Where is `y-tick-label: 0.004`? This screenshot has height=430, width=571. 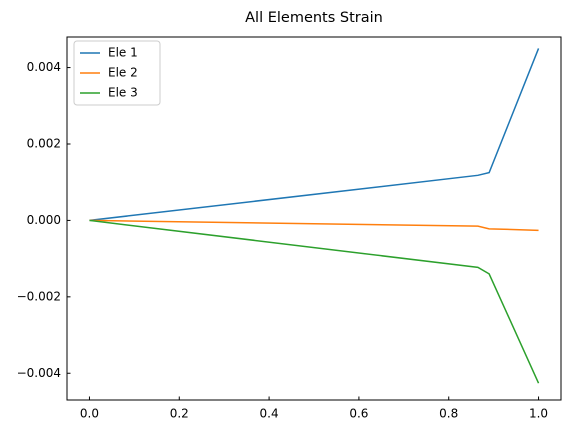 y-tick-label: 0.004 is located at coordinates (44, 67).